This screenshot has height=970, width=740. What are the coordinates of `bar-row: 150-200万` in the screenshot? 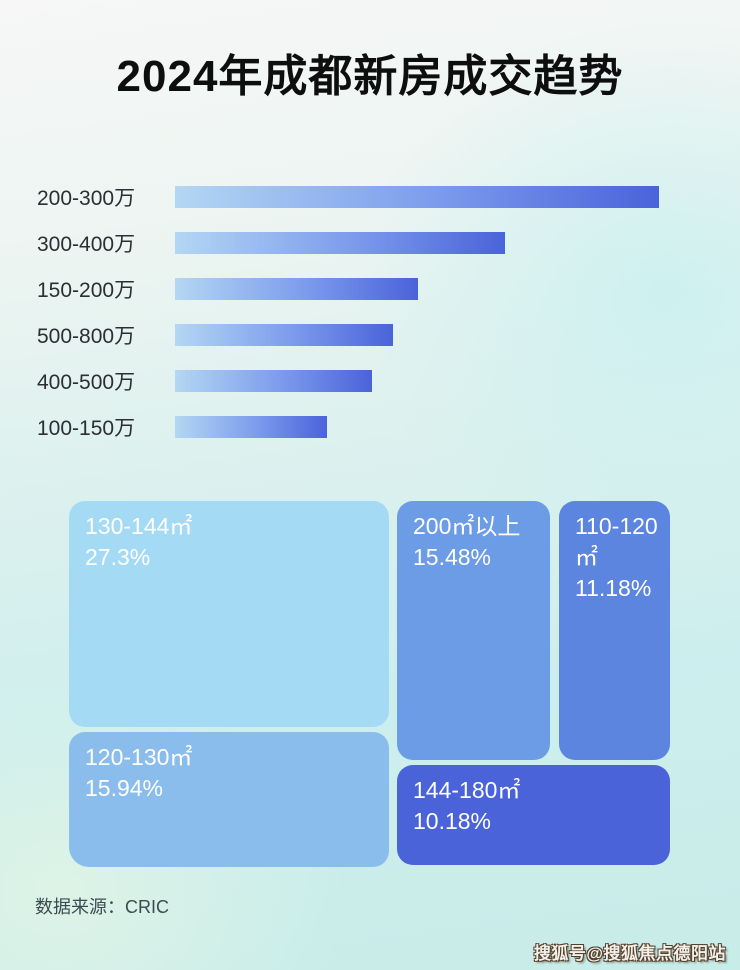 It's located at (370, 290).